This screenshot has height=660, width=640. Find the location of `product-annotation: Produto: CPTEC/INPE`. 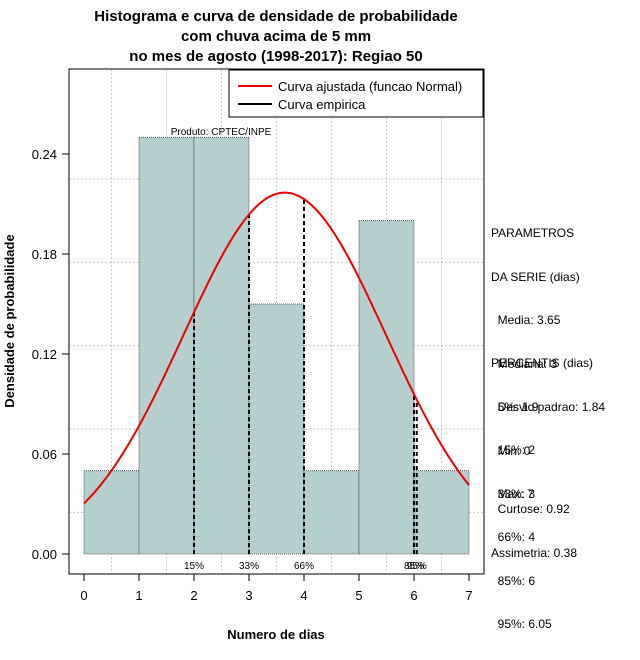

product-annotation: Produto: CPTEC/INPE is located at coordinates (221, 132).